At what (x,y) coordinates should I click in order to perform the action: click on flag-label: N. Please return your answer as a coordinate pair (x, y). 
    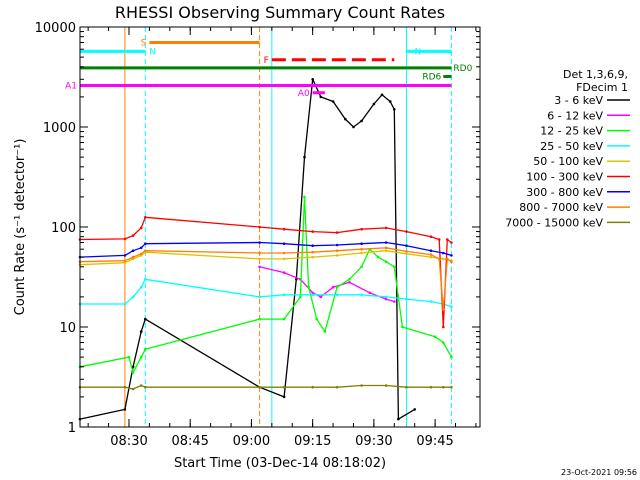
    Looking at the image, I should click on (152, 52).